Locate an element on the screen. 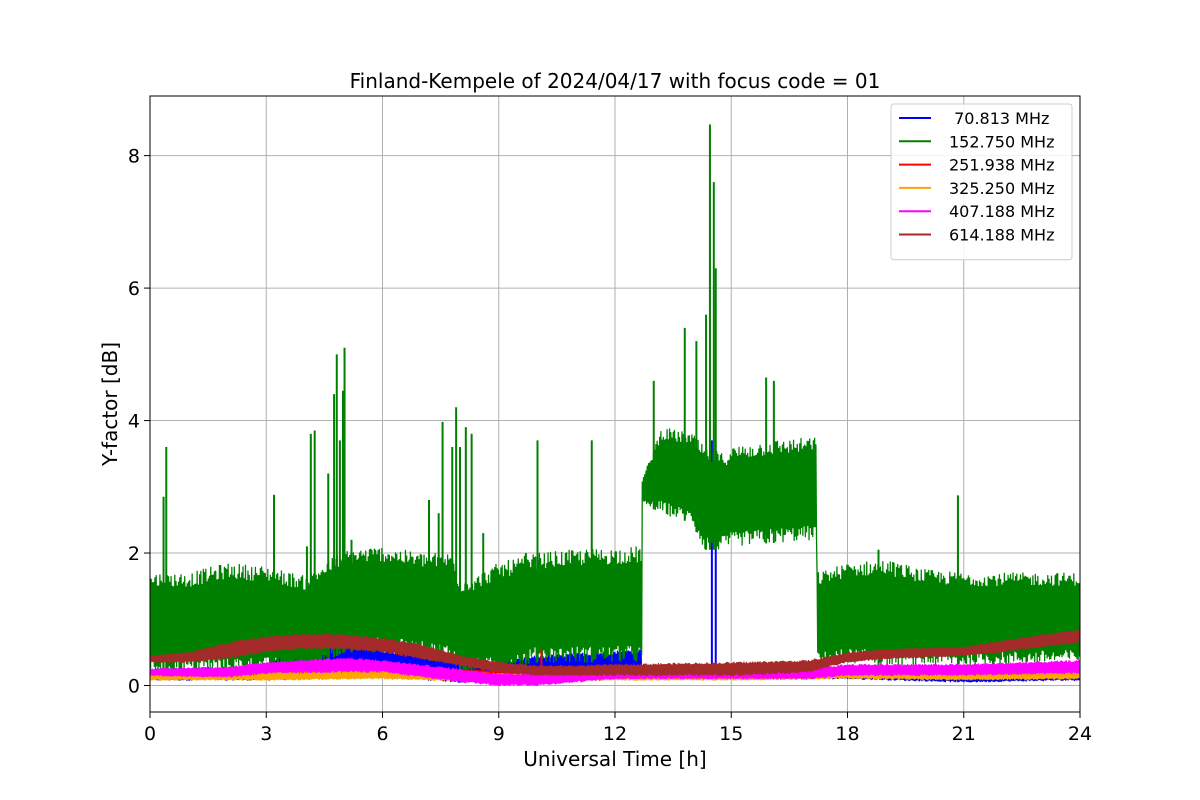  y-tick-label: 8 is located at coordinates (134, 157).